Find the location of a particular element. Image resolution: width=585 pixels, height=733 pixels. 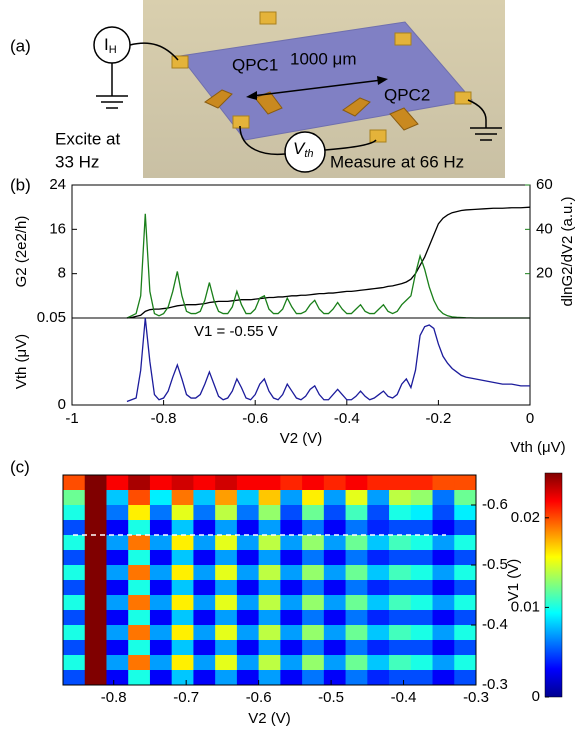

y2-tick-label: 60 is located at coordinates (544, 184).